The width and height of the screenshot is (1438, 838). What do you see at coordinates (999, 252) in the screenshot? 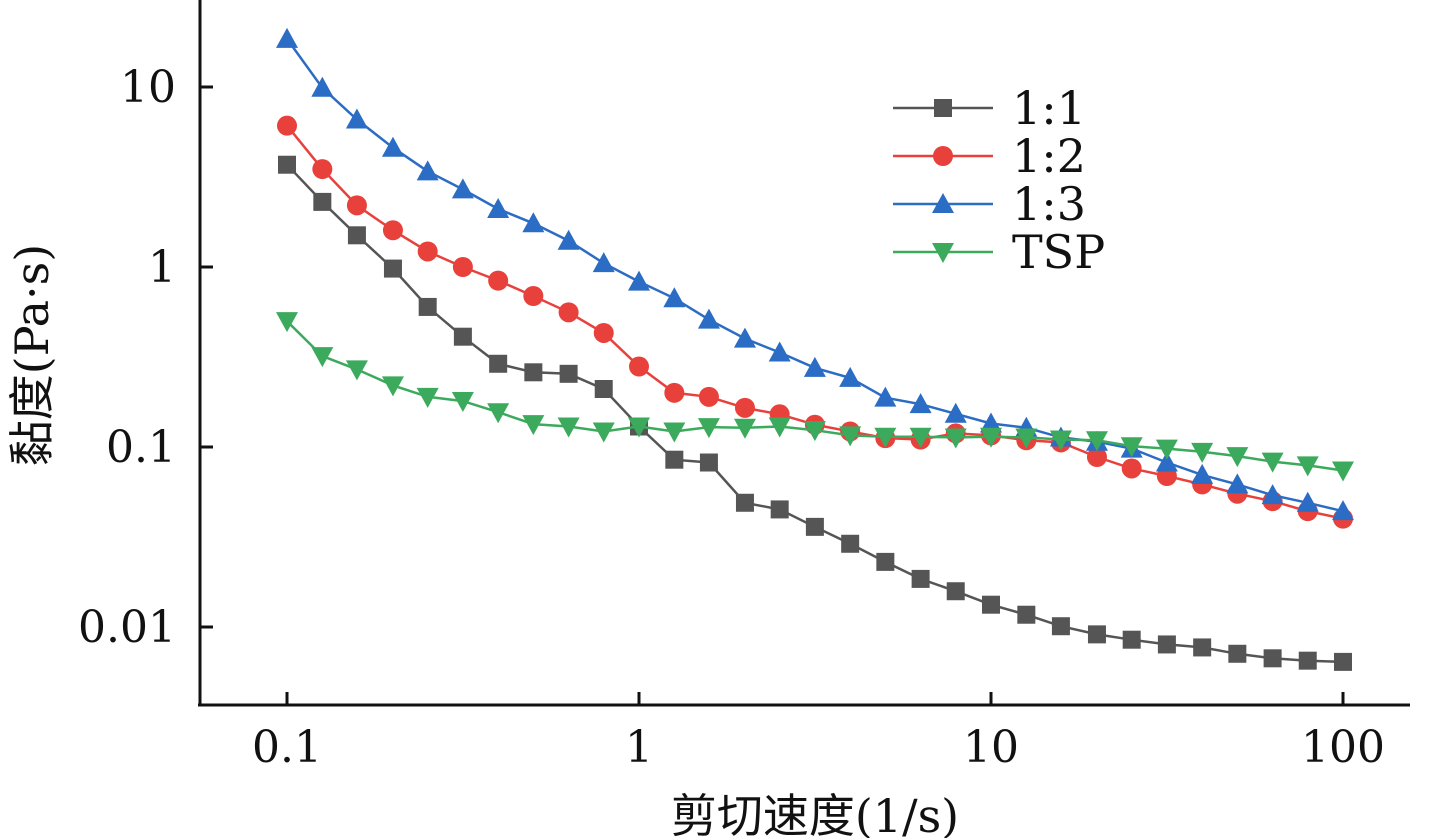
I see `legend-item: TSP` at bounding box center [999, 252].